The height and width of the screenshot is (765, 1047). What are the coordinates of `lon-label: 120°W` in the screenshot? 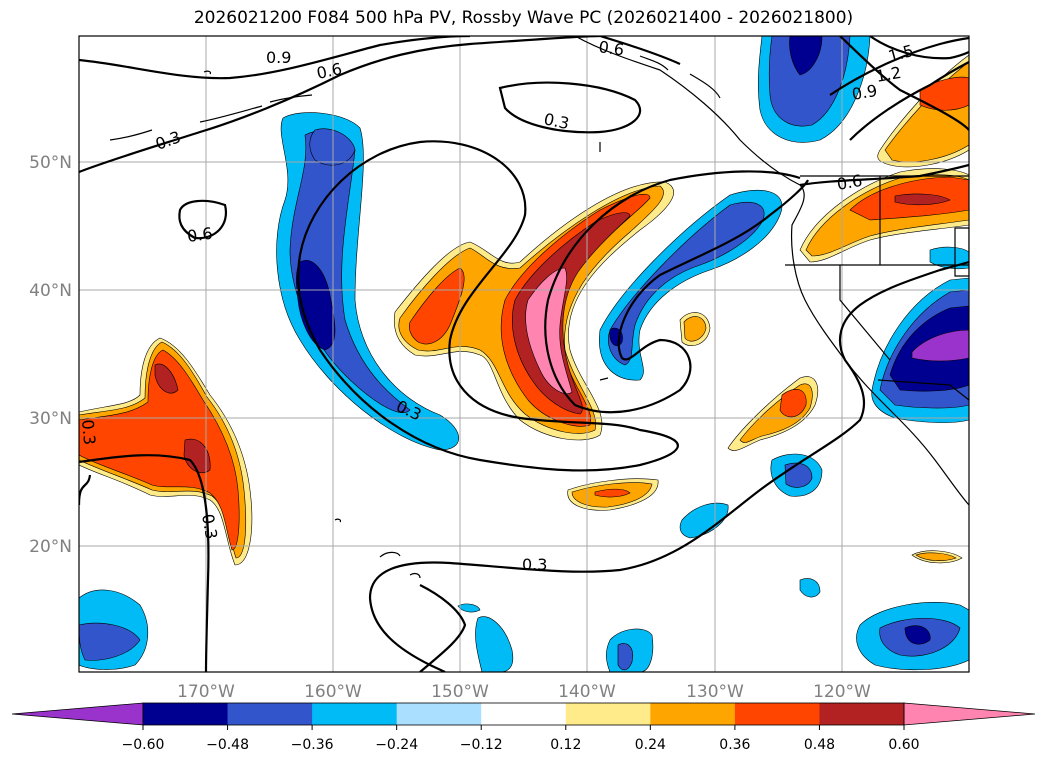 It's located at (842, 692).